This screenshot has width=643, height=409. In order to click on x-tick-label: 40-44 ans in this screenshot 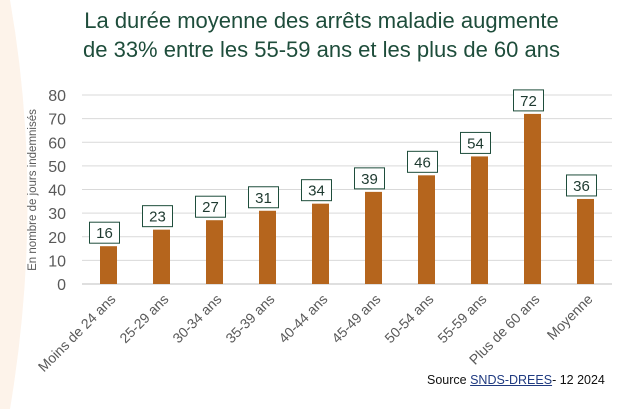, I will do `click(302, 318)`.